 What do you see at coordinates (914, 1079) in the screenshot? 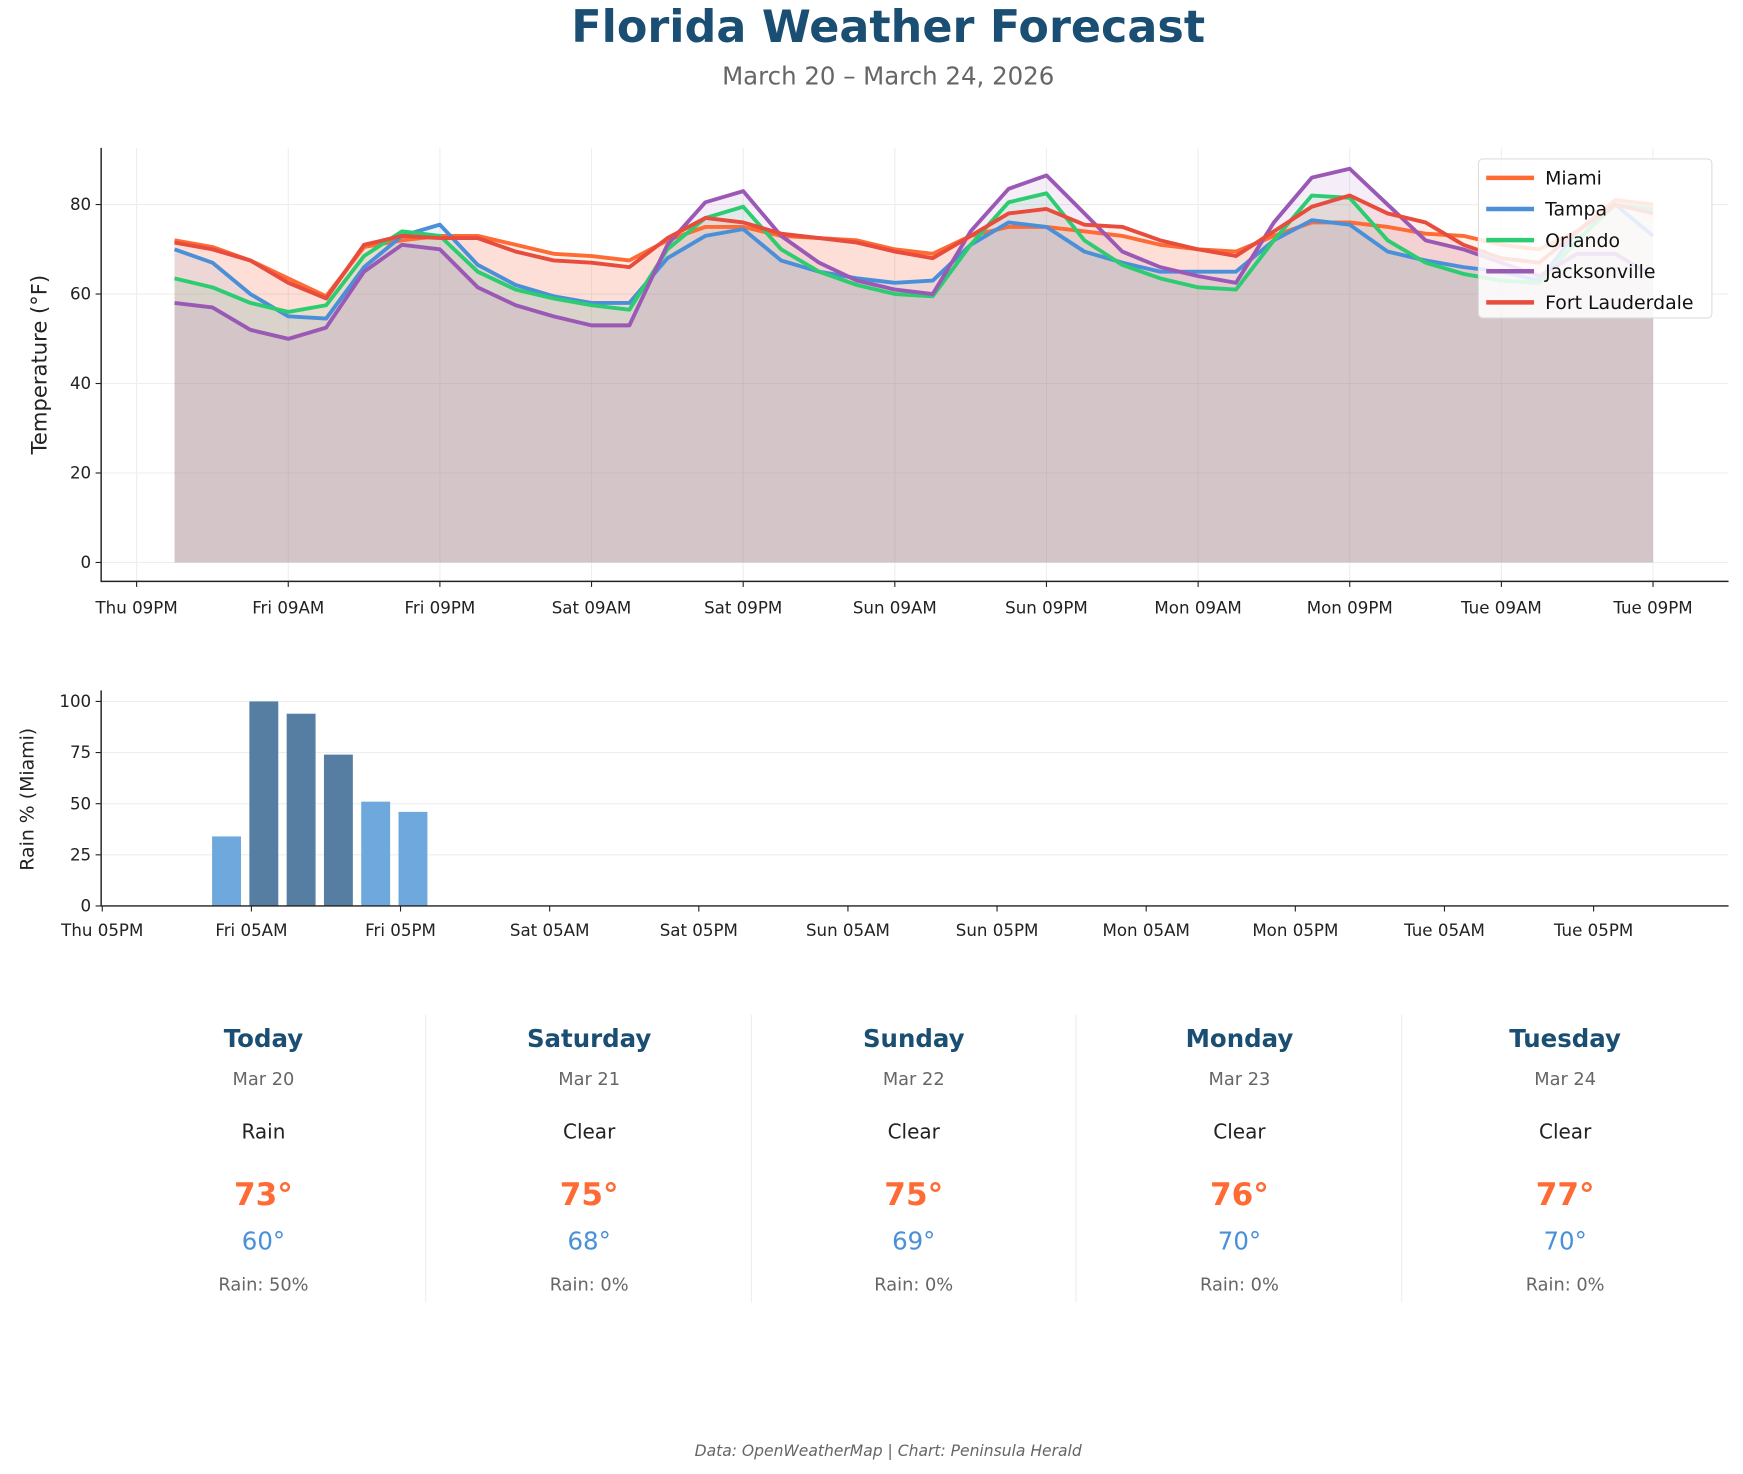
I see `day-date: Mar 22` at bounding box center [914, 1079].